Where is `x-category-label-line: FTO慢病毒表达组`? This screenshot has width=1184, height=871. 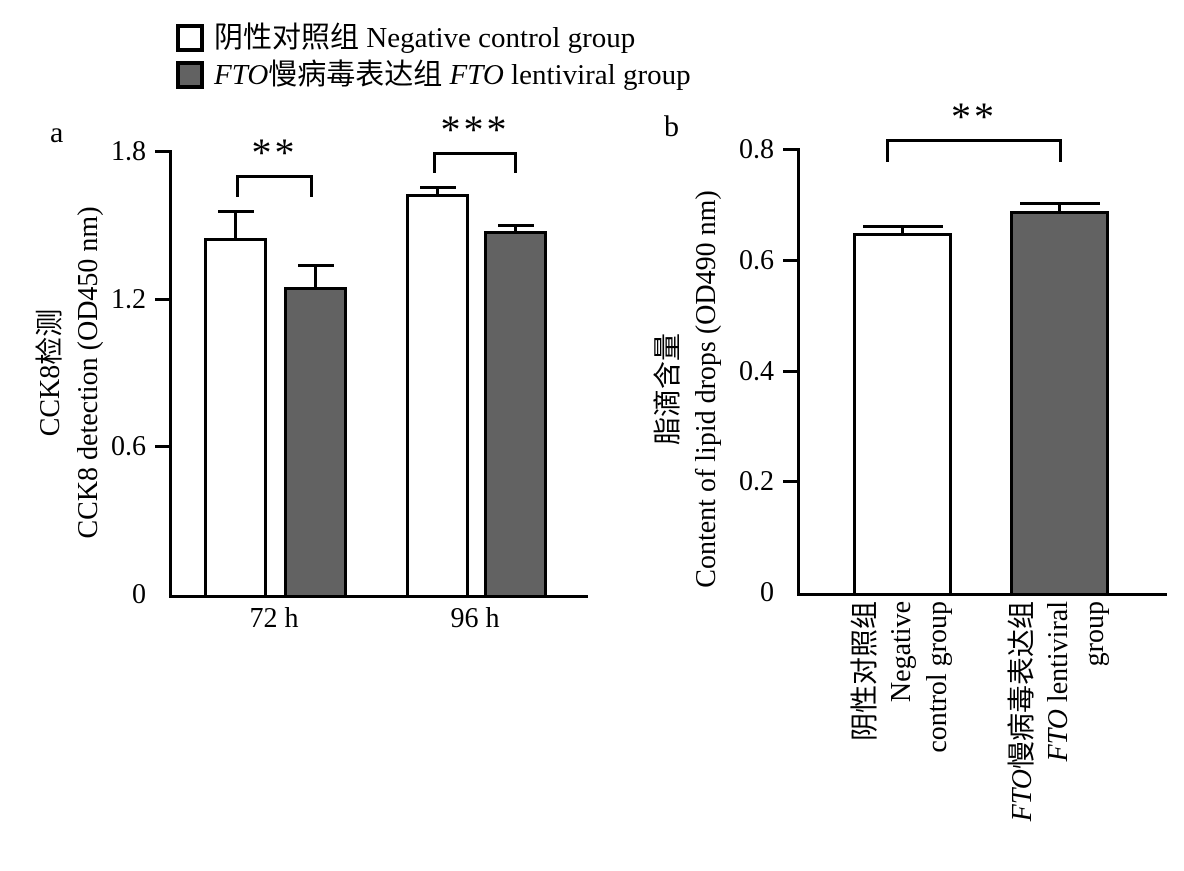
x-category-label-line: FTO慢病毒表达组 is located at coordinates (1023, 735).